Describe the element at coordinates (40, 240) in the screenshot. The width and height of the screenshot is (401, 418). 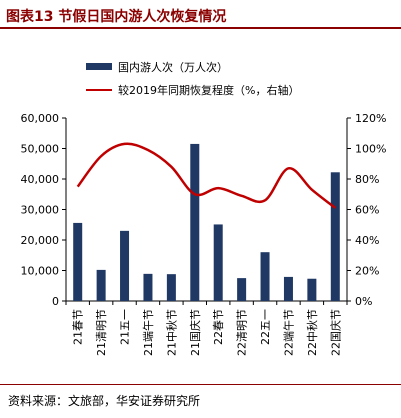
I see `y-left-tick-label: 20,000` at that location.